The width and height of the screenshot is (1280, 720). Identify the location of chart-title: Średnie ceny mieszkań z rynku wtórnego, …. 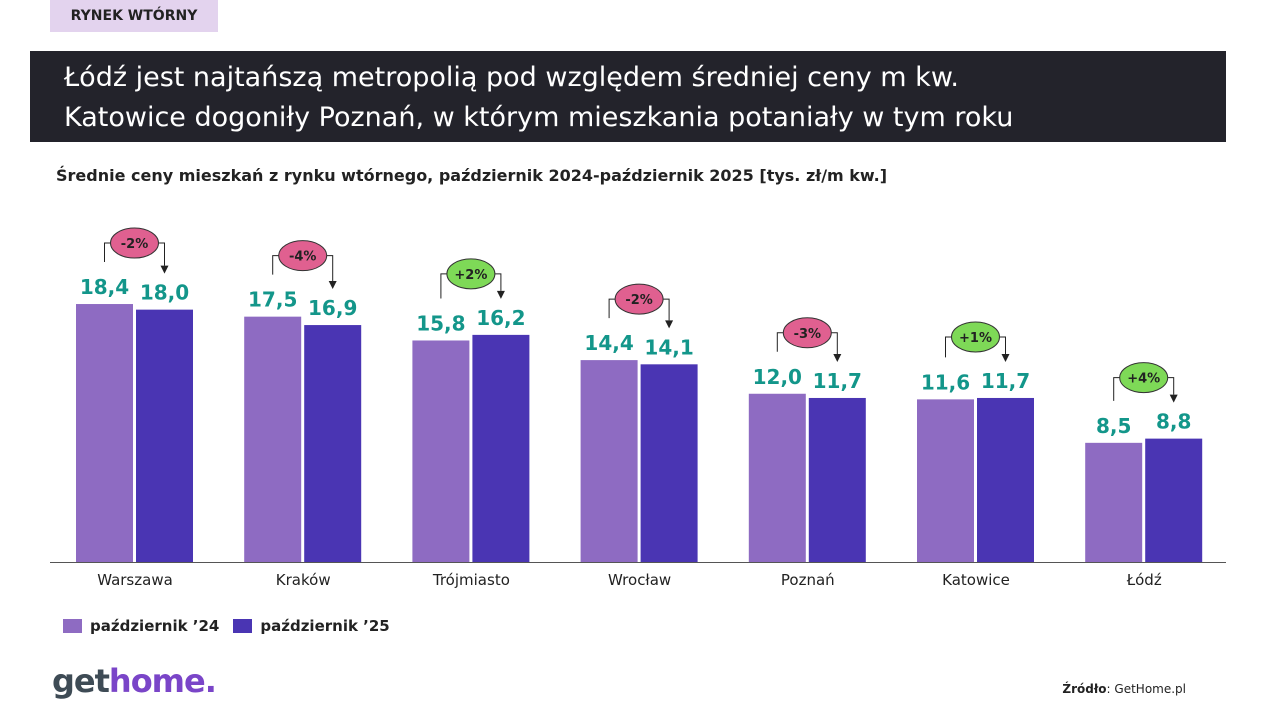
(472, 175).